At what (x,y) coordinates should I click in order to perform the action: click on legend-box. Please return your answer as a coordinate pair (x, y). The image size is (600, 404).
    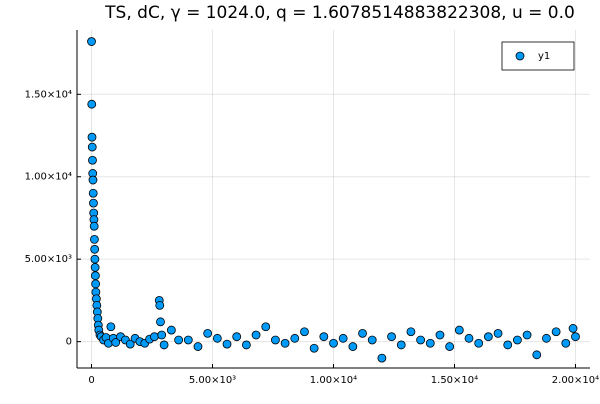
    Looking at the image, I should click on (538, 56).